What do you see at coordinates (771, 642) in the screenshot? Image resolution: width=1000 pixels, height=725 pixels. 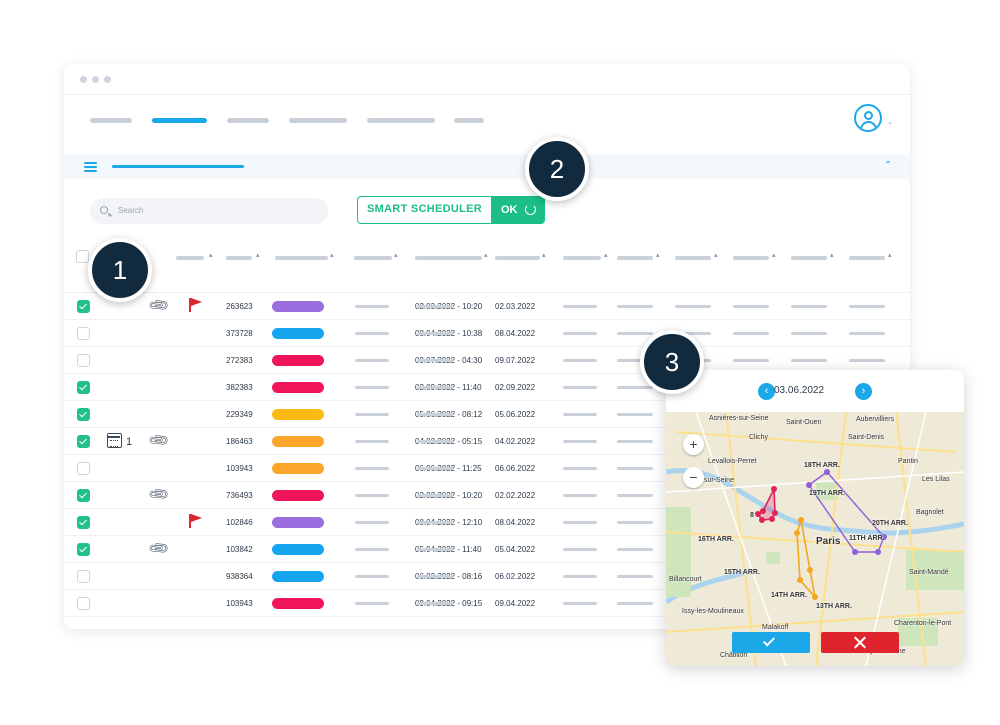 I see `confirm-button` at bounding box center [771, 642].